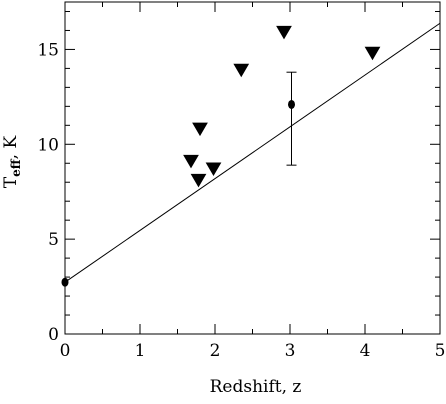  What do you see at coordinates (53, 240) in the screenshot?
I see `y-tick-label: 5` at bounding box center [53, 240].